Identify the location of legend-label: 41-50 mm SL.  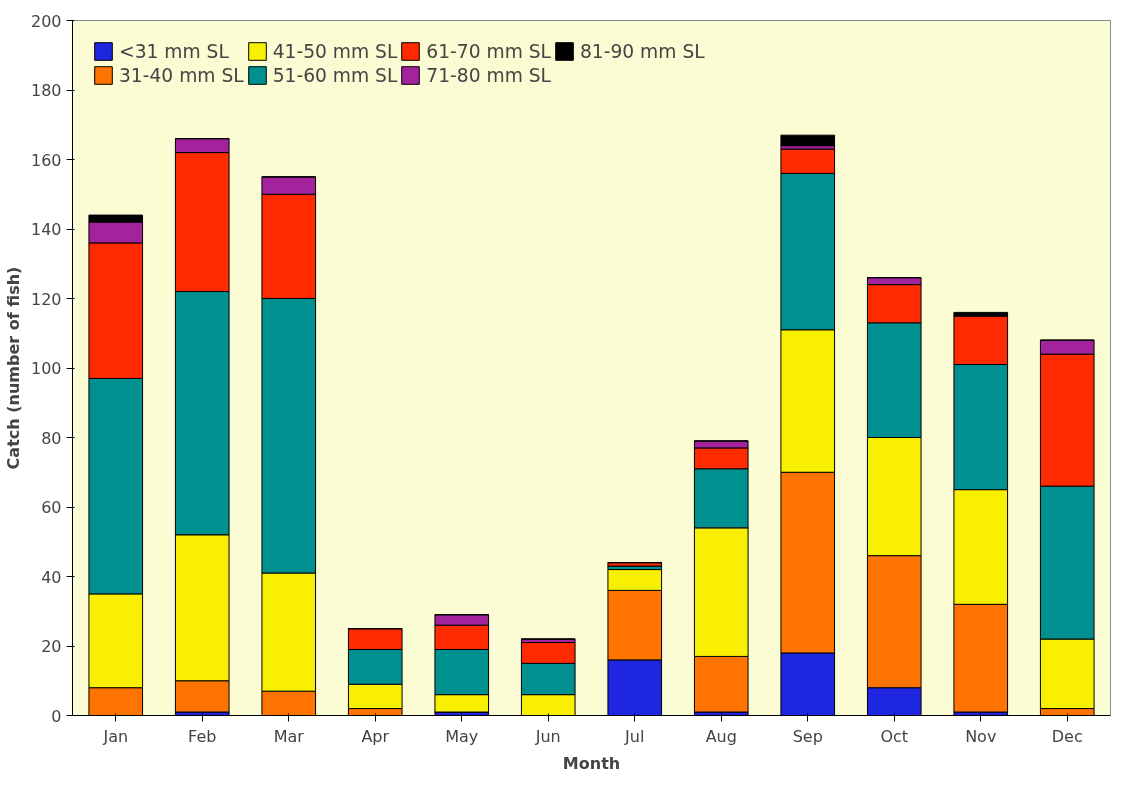
(335, 51).